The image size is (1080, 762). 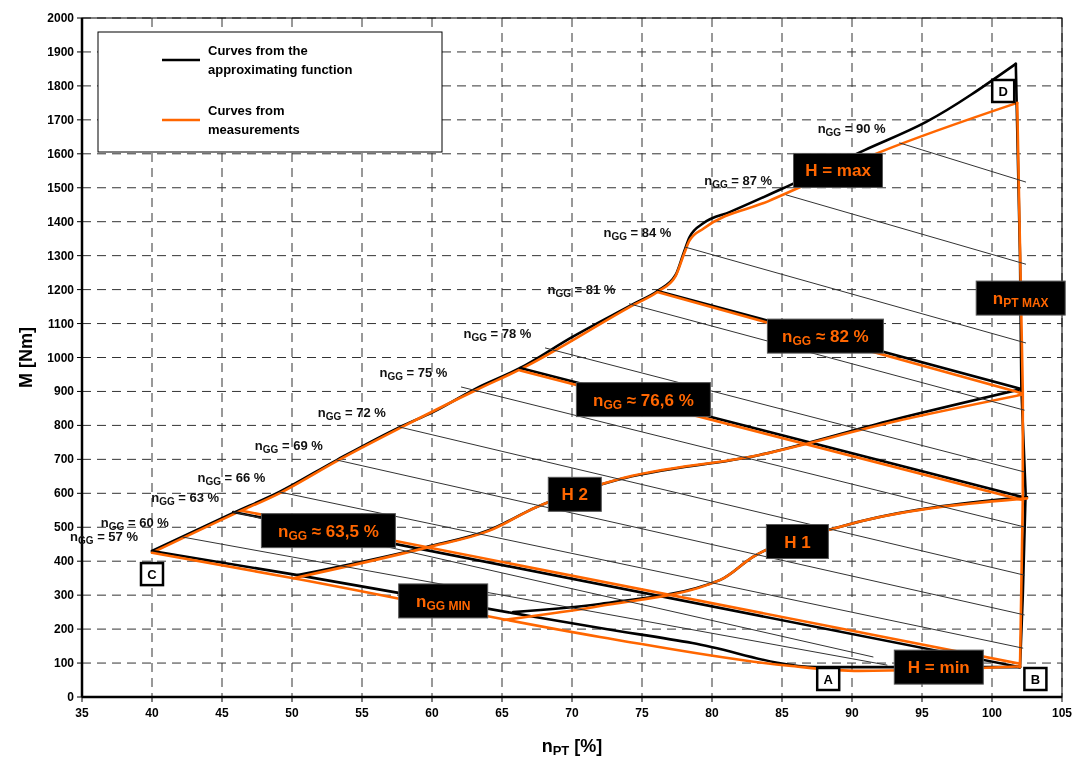 I want to click on x-tick-label: 100, so click(x=992, y=713).